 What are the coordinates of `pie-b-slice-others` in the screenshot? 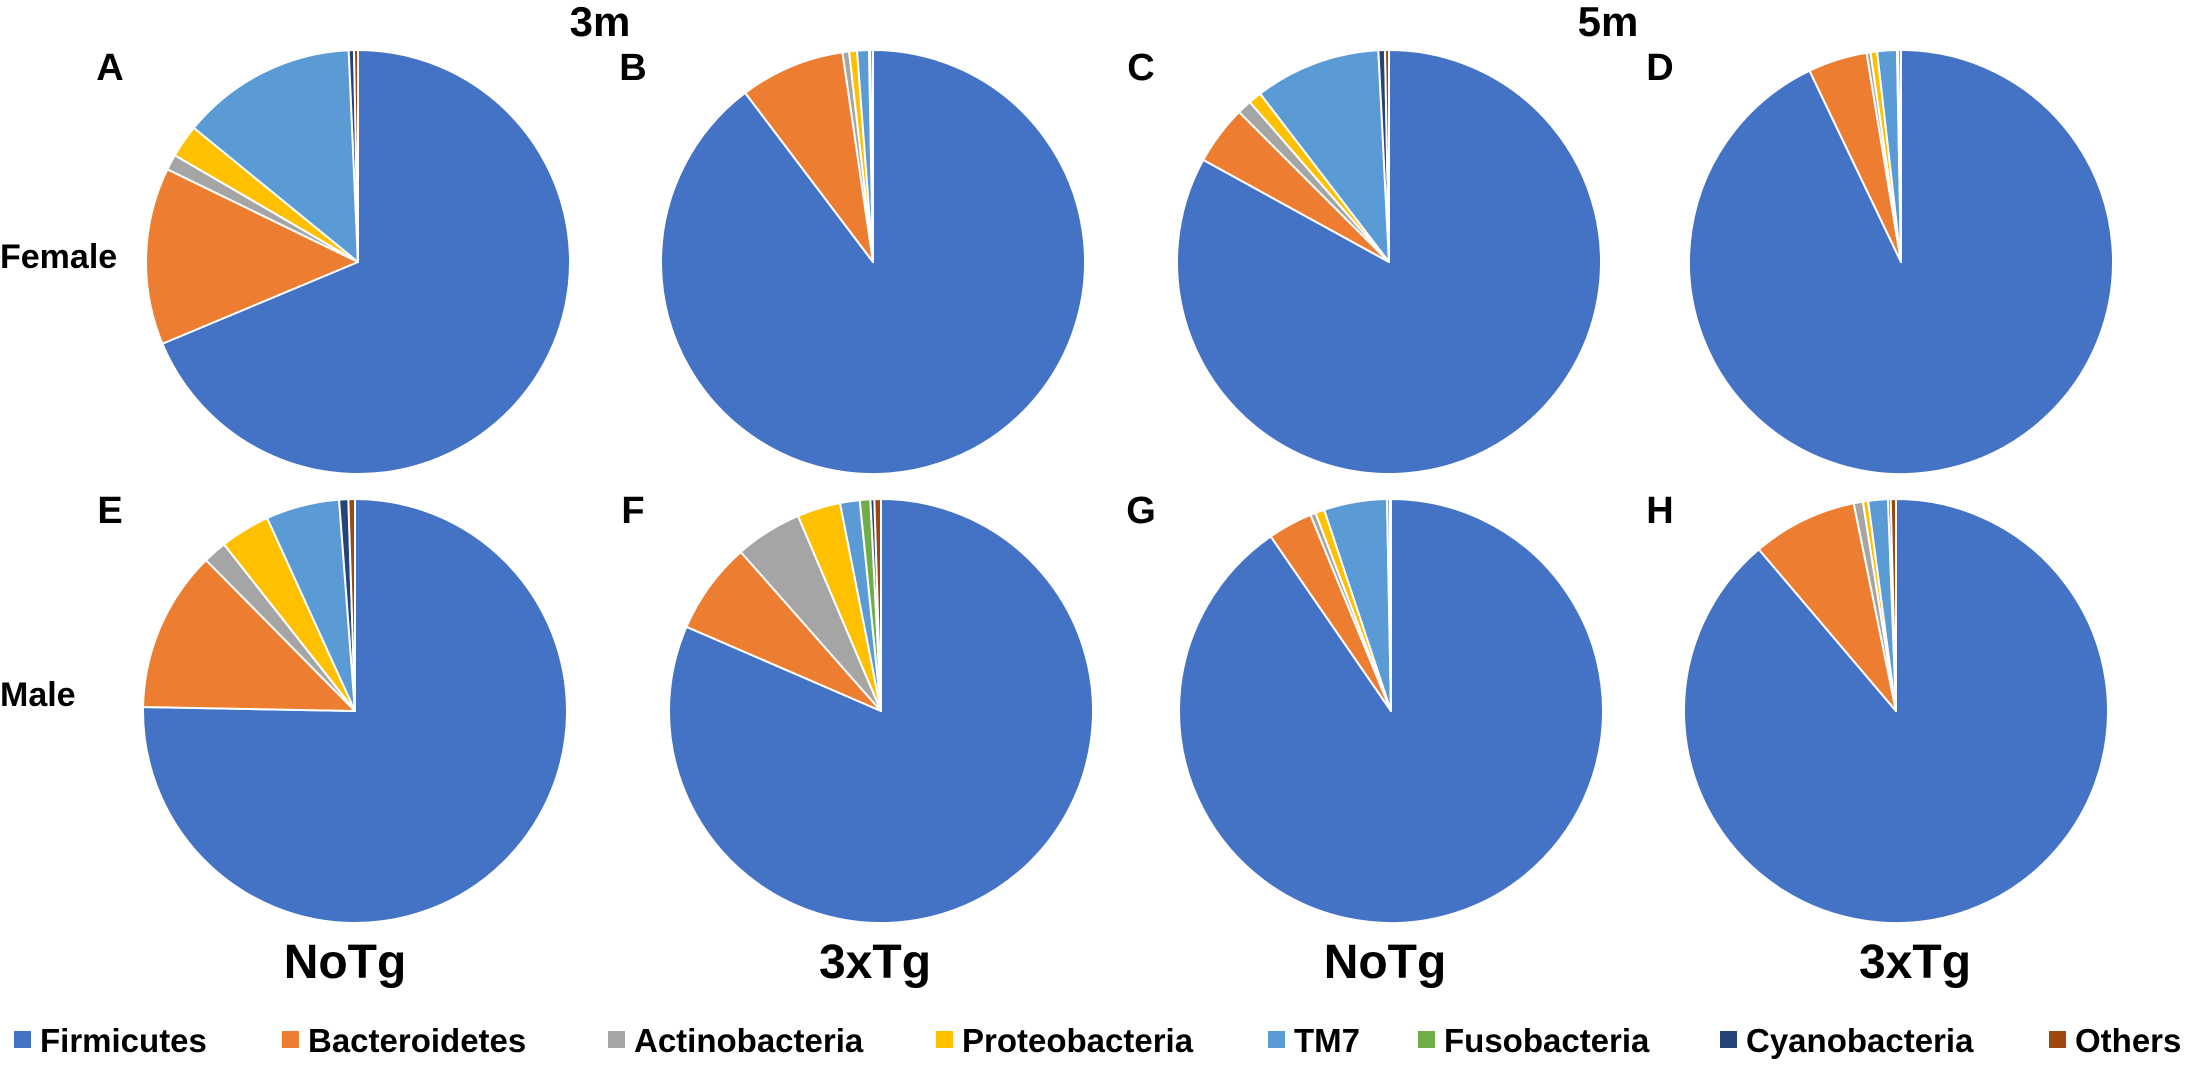 It's located at (871, 156).